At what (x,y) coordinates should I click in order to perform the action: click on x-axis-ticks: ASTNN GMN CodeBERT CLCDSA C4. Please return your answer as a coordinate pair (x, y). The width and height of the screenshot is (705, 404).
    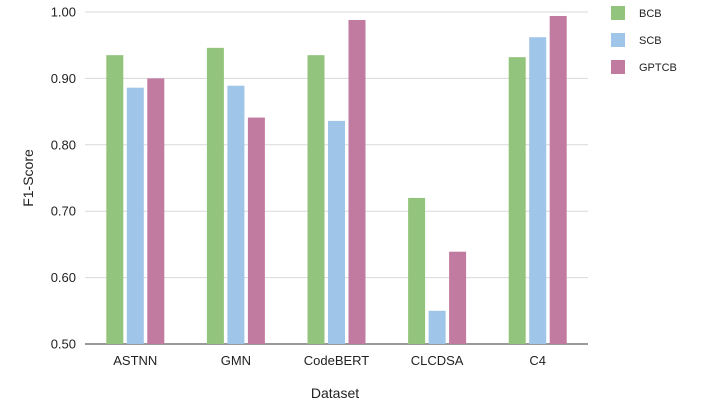
    Looking at the image, I should click on (329, 360).